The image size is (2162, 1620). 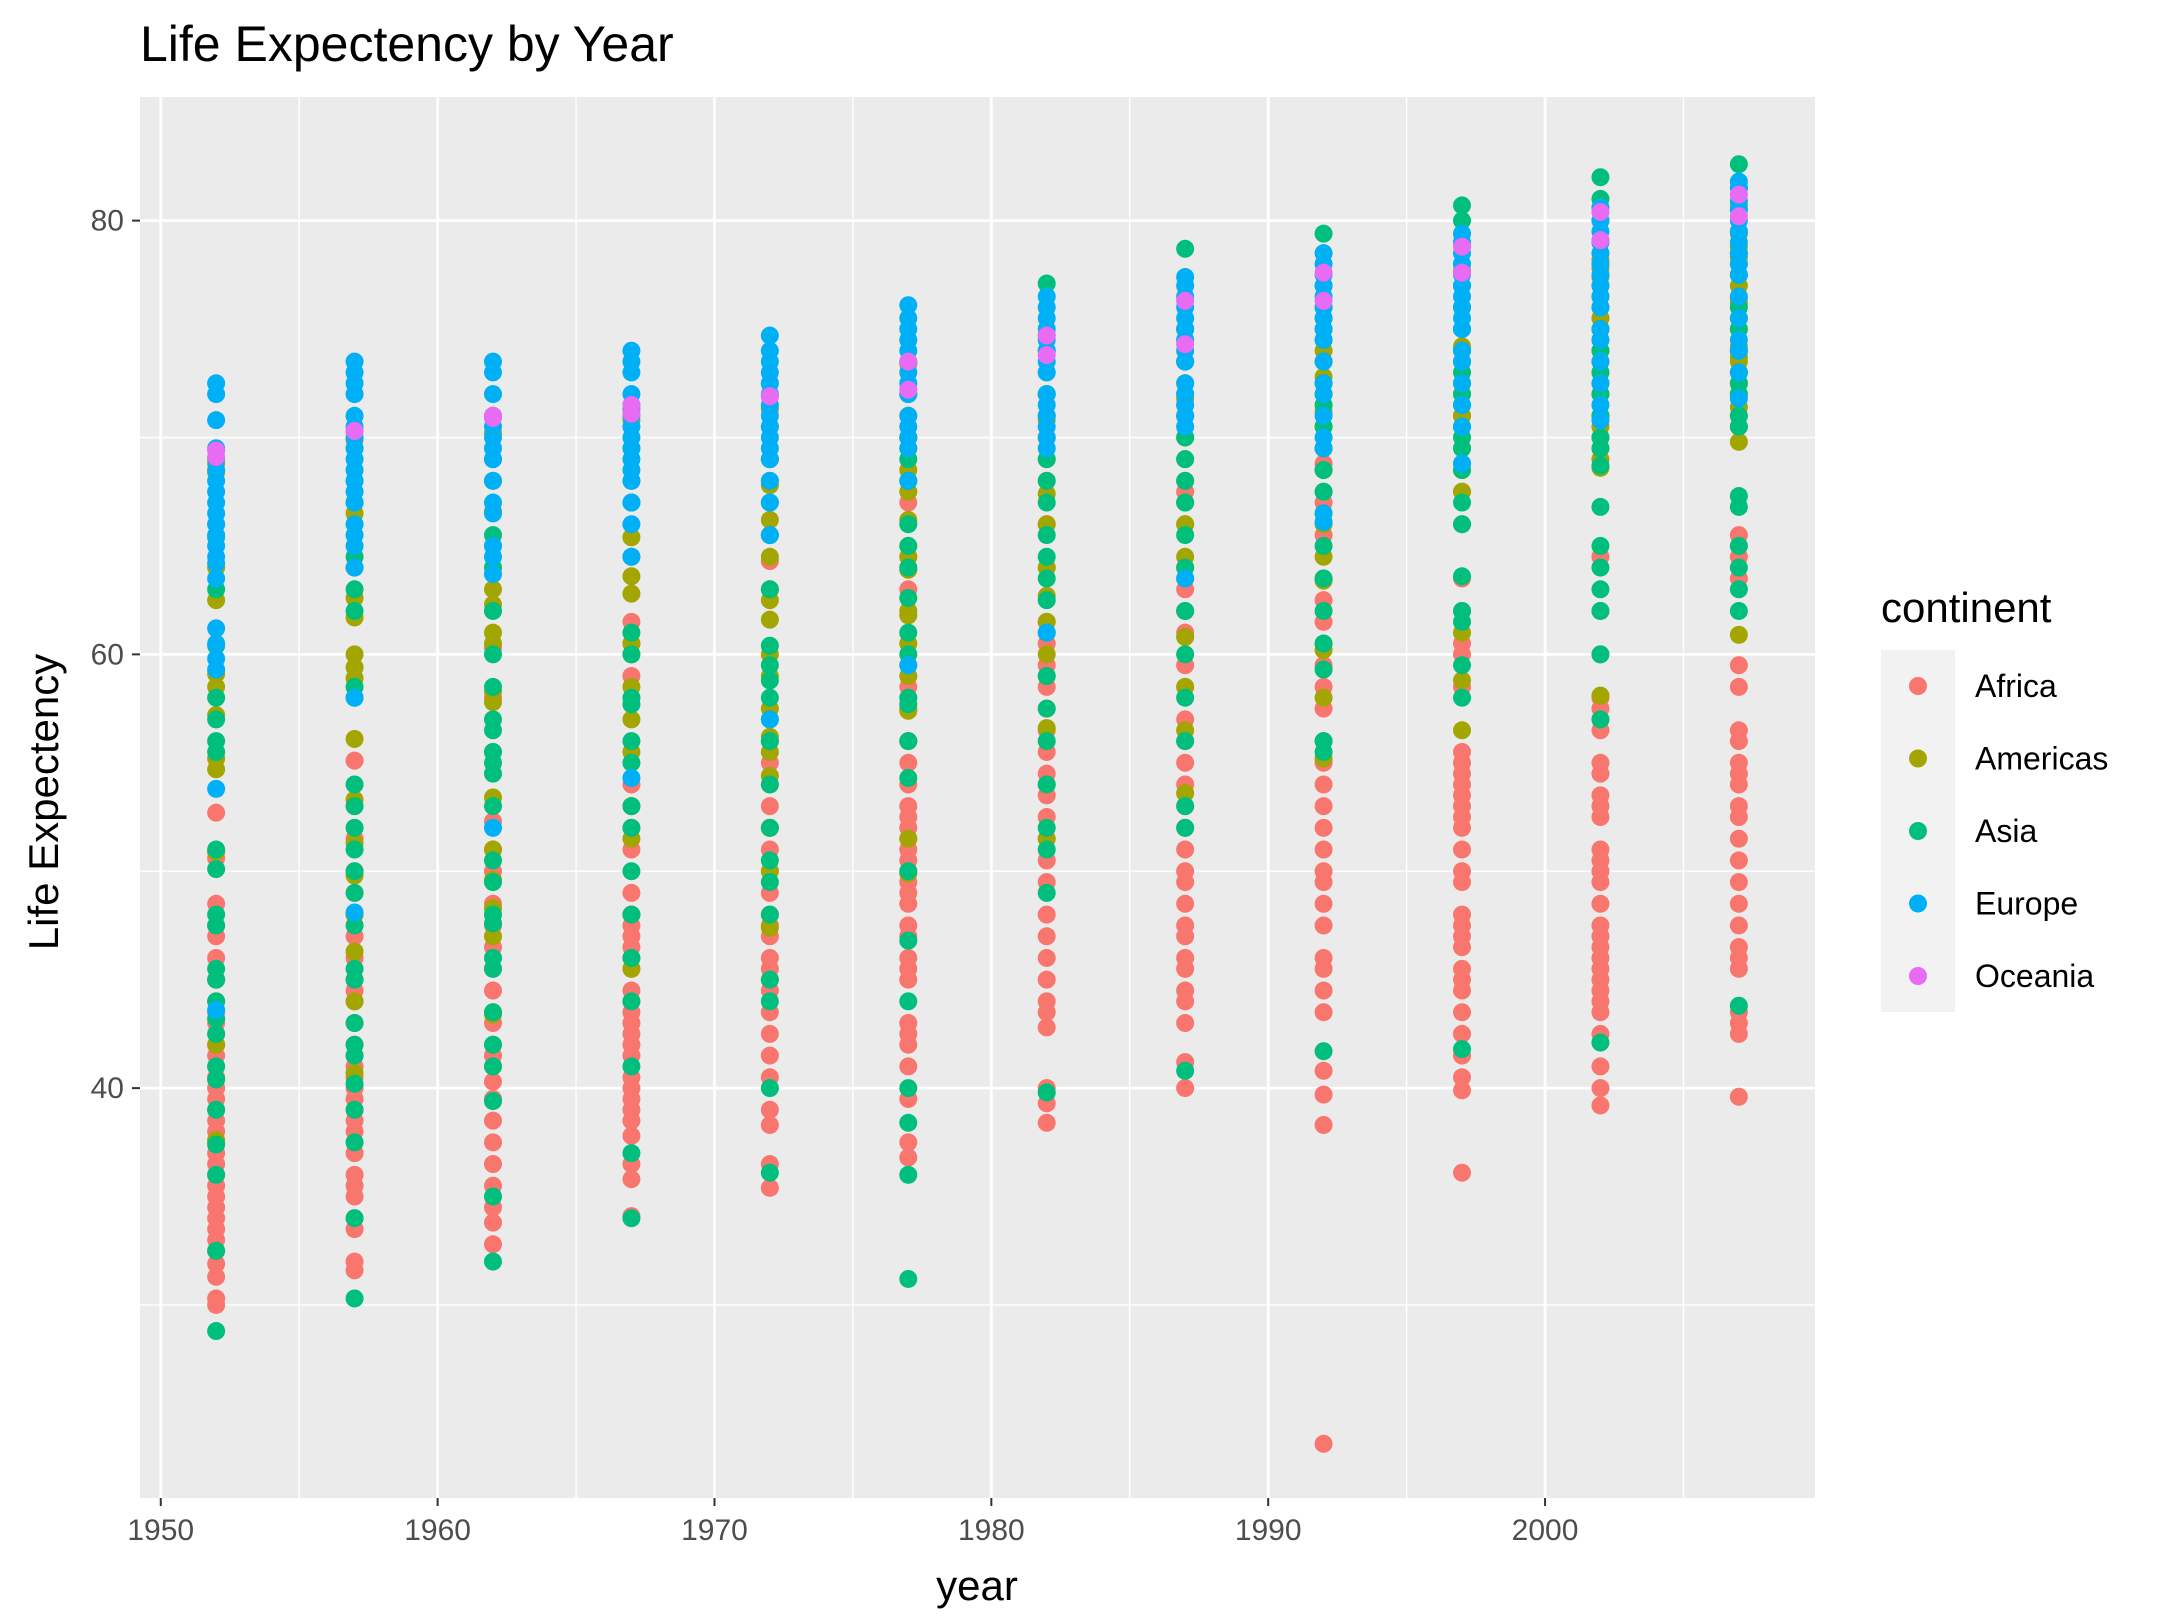 What do you see at coordinates (2008, 831) in the screenshot?
I see `legend-items: Africa Americas Asia Europe Oceania` at bounding box center [2008, 831].